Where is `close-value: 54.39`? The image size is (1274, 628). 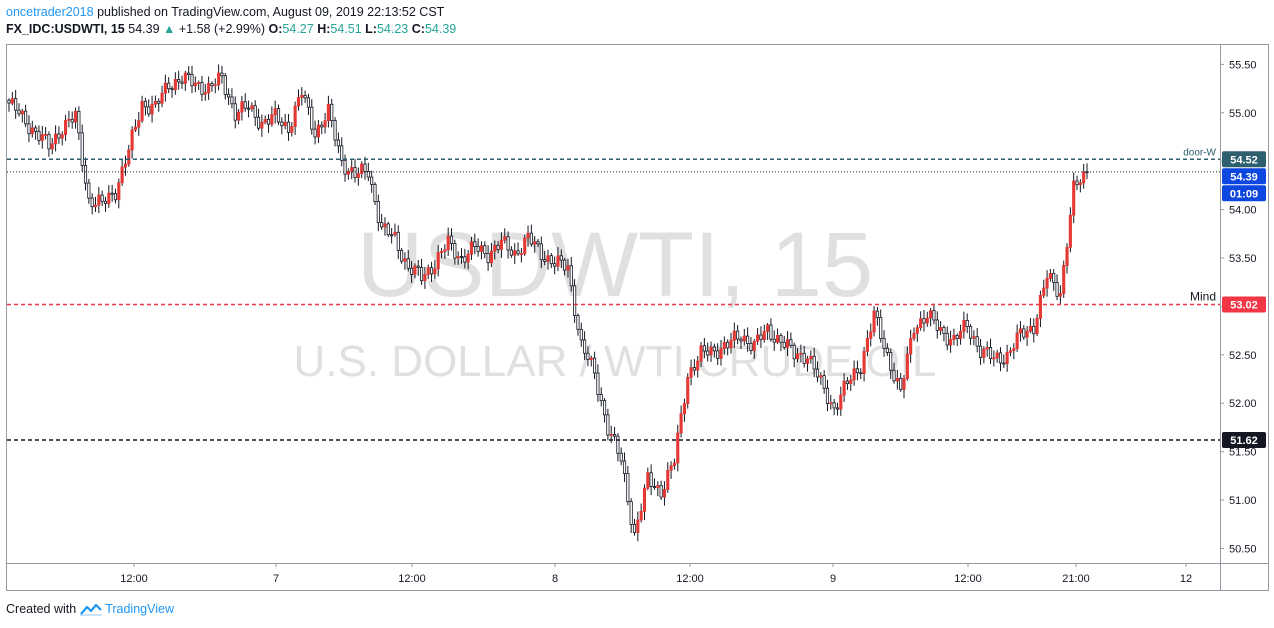
close-value: 54.39 is located at coordinates (440, 29).